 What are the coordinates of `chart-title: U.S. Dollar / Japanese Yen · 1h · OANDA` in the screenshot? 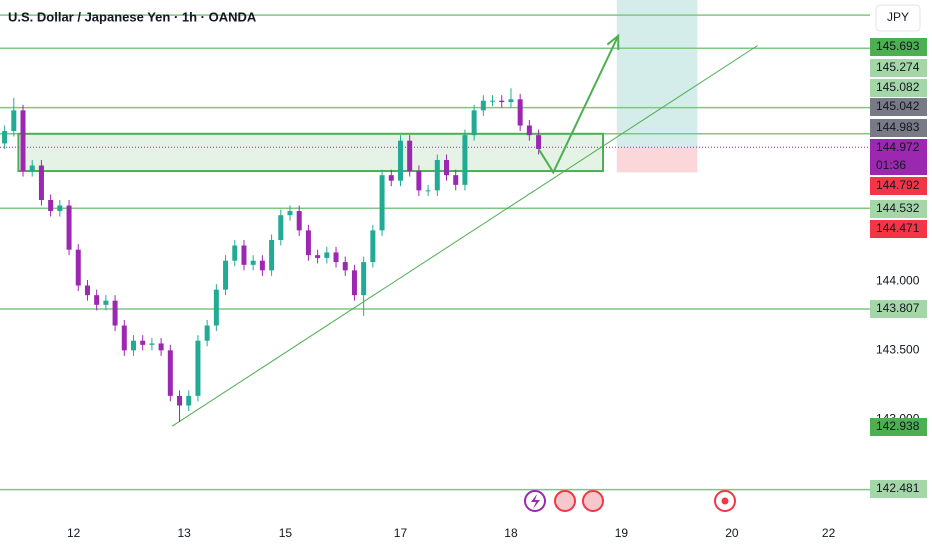 It's located at (132, 16).